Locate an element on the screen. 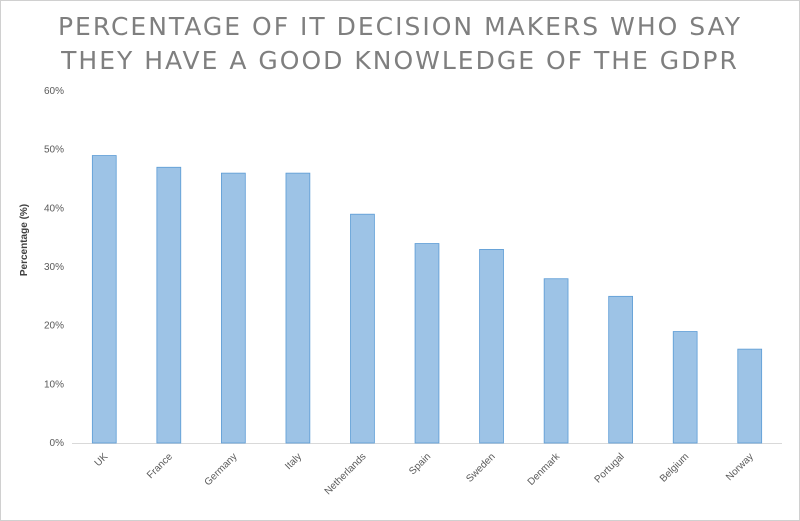 Image resolution: width=800 pixels, height=521 pixels. y-tick-label: 20% is located at coordinates (54, 326).